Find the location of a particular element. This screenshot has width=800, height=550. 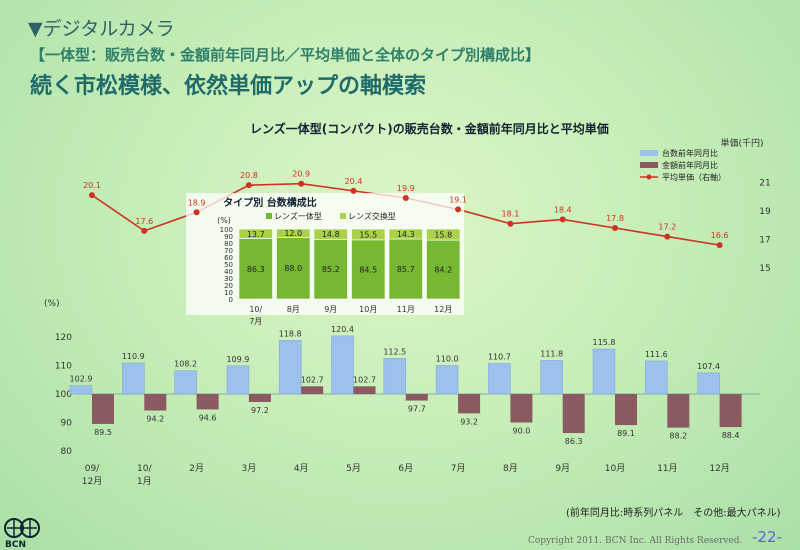

value-yoy-label: 90.0 is located at coordinates (521, 431).